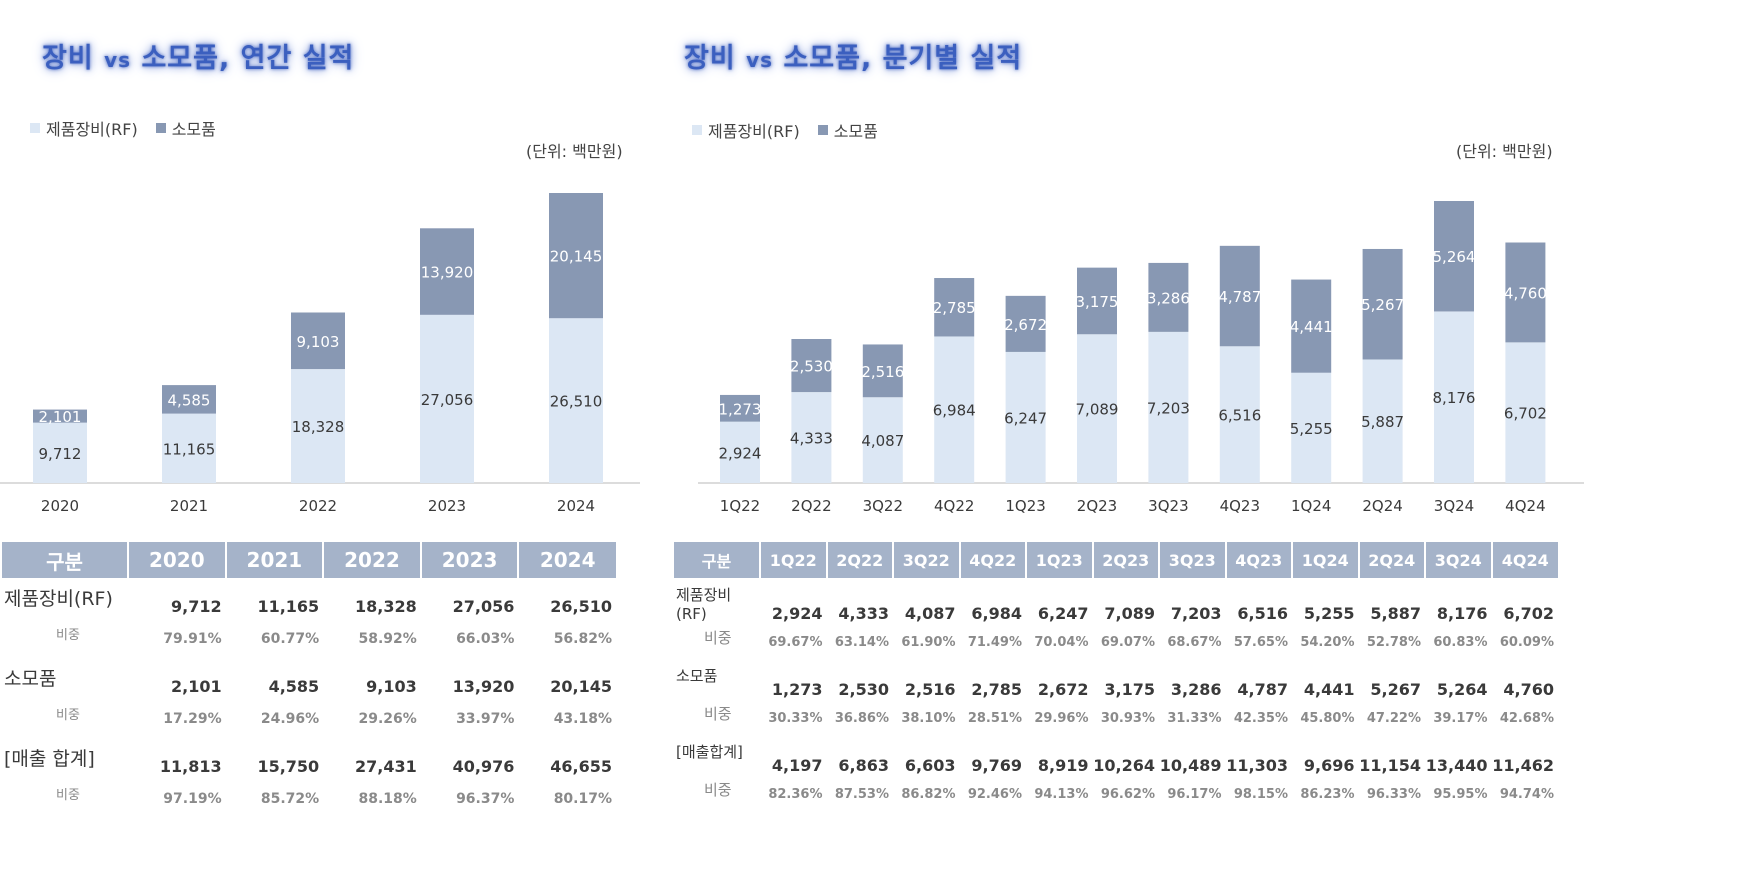 The height and width of the screenshot is (870, 1756). I want to click on table-cell: 4,441, so click(1329, 689).